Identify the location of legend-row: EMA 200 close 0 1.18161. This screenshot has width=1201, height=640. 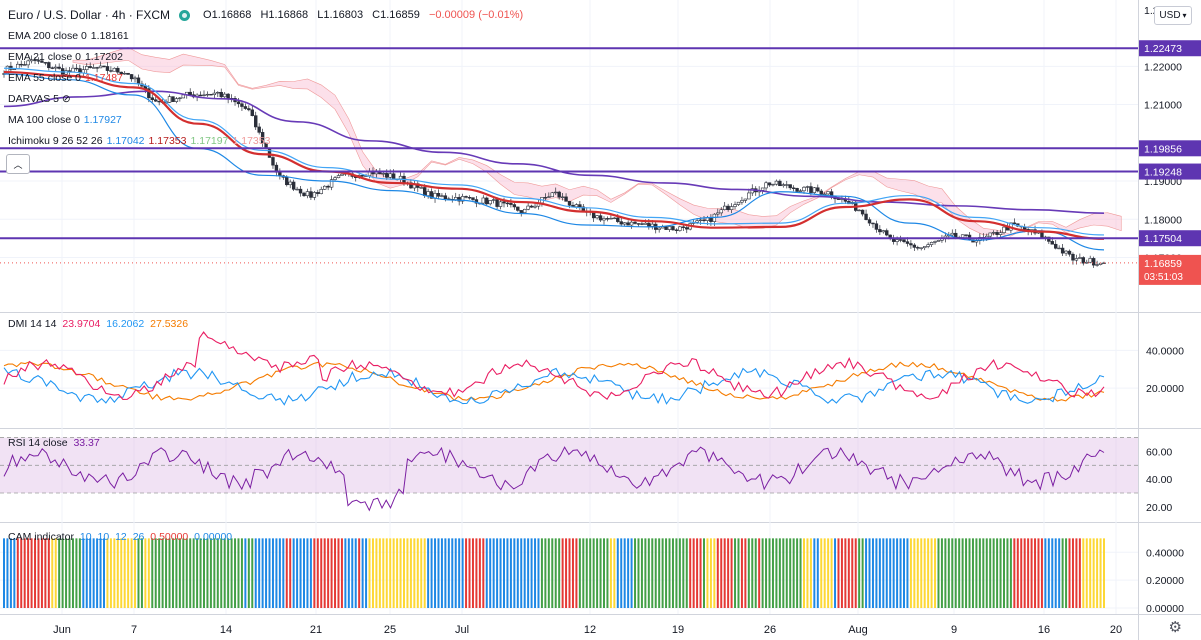
(68, 36).